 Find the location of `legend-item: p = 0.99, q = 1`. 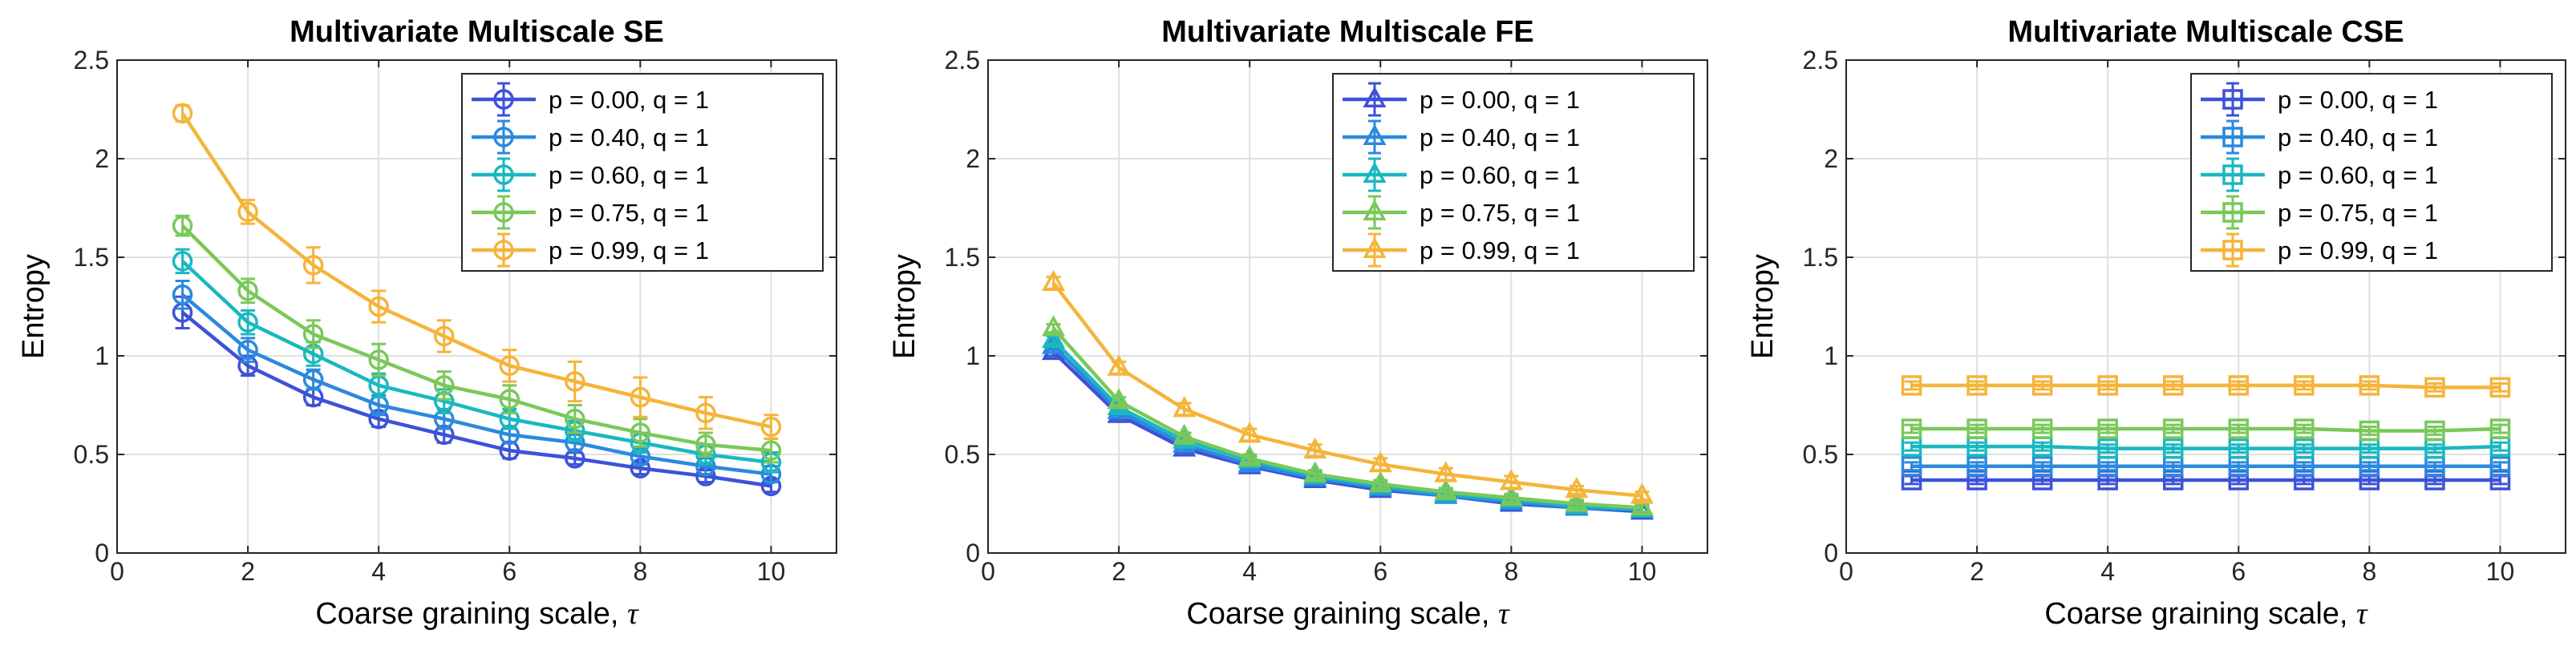

legend-item: p = 0.99, q = 1 is located at coordinates (590, 250).